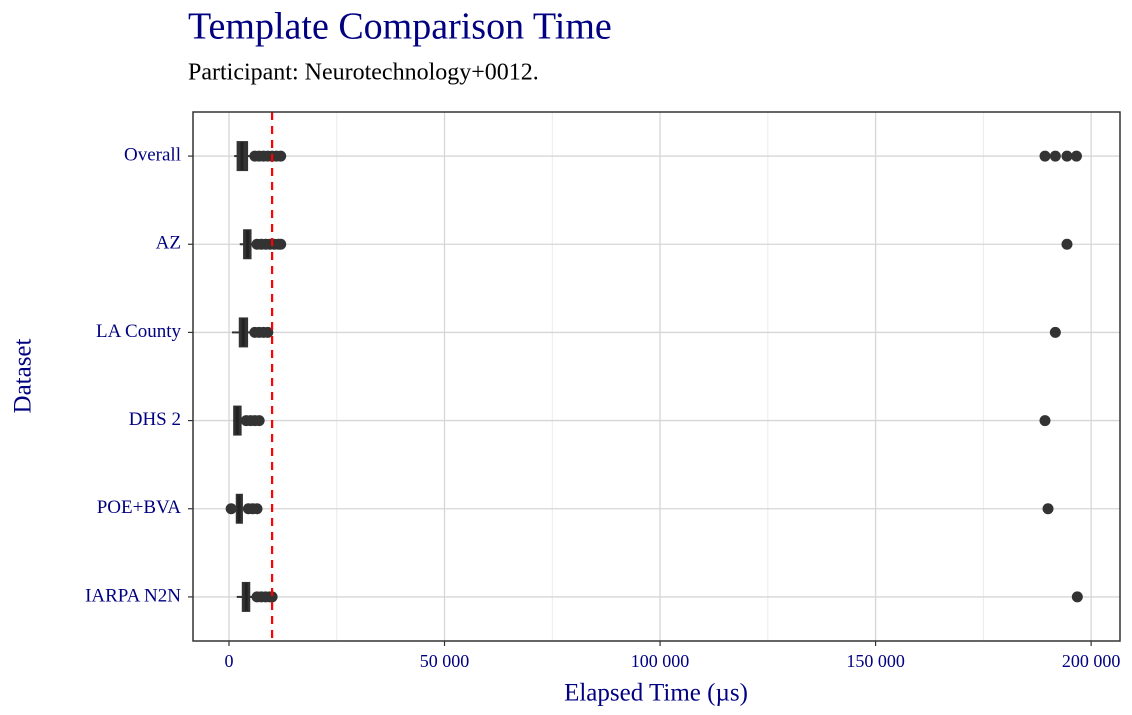 This screenshot has height=715, width=1132. What do you see at coordinates (875, 661) in the screenshot?
I see `x-tick-label: 150 000` at bounding box center [875, 661].